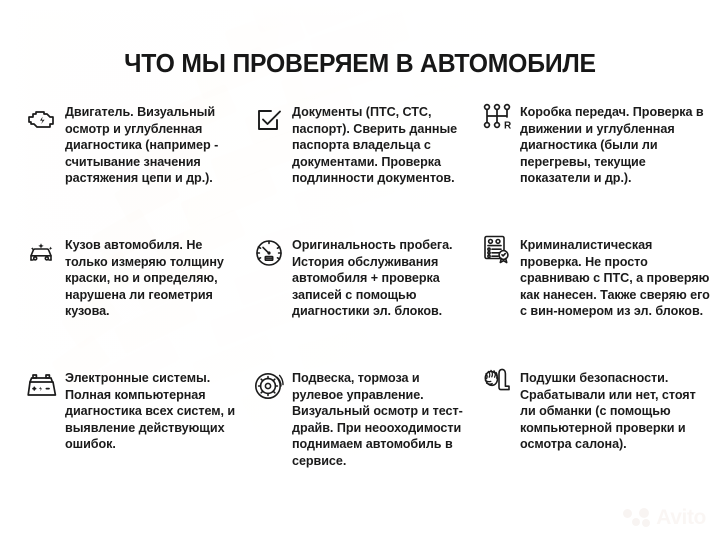 This screenshot has width=720, height=540. What do you see at coordinates (42, 120) in the screenshot?
I see `engine-check-icon` at bounding box center [42, 120].